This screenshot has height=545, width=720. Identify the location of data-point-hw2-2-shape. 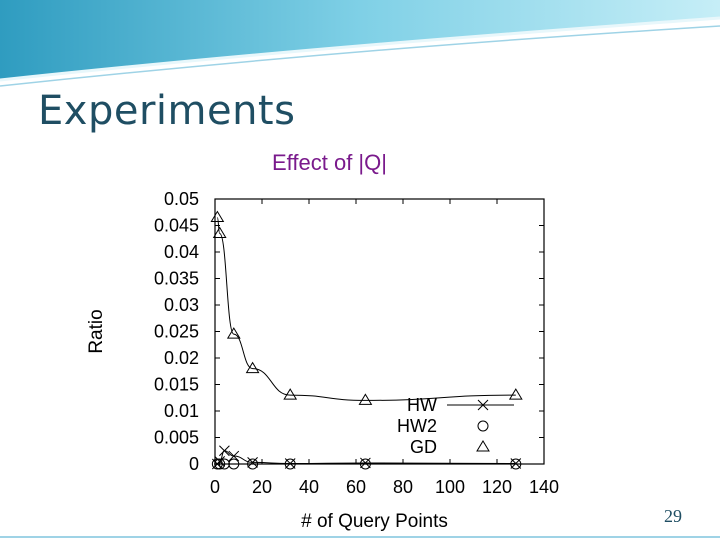
(224, 464).